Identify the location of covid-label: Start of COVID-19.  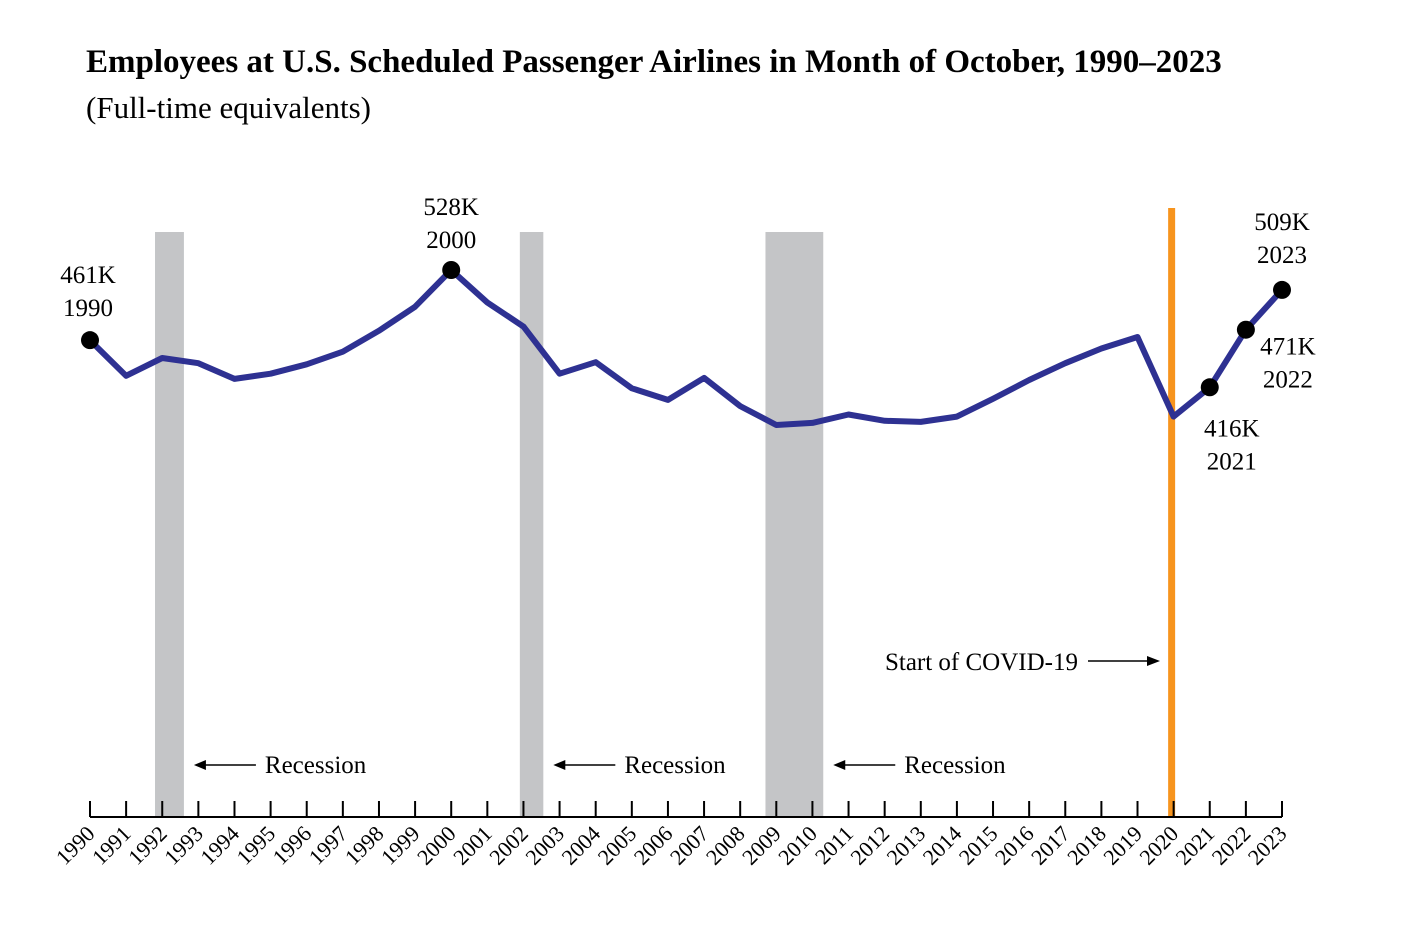
(981, 662).